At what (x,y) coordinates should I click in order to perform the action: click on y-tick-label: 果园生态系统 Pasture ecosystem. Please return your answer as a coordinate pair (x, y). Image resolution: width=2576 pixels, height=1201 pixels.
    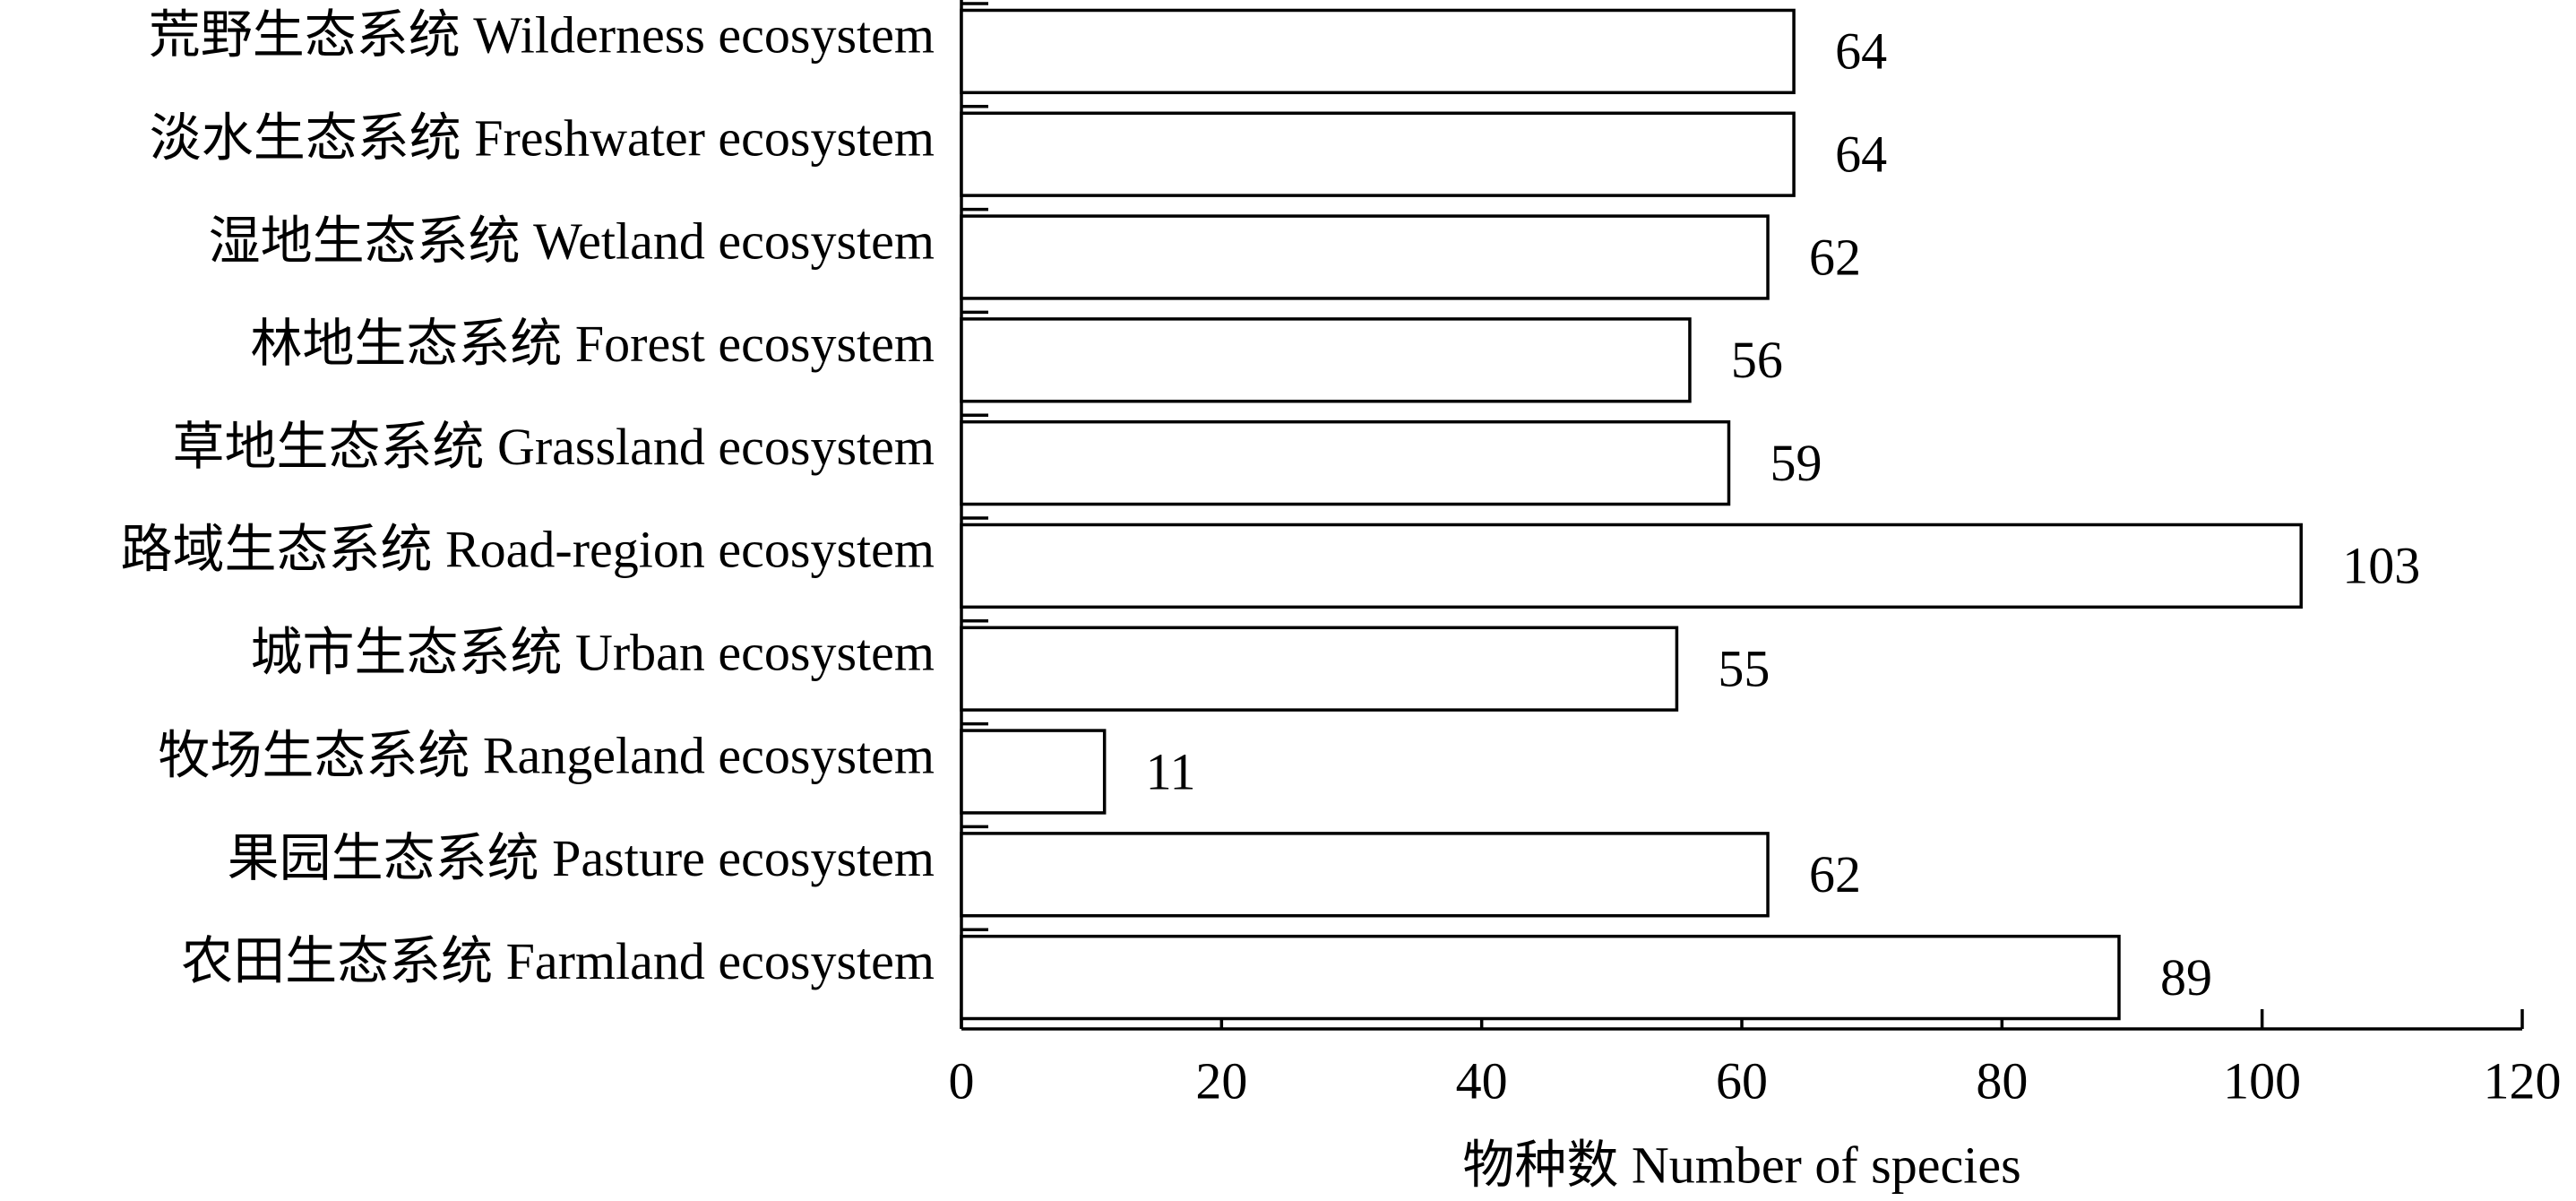
    Looking at the image, I should click on (582, 858).